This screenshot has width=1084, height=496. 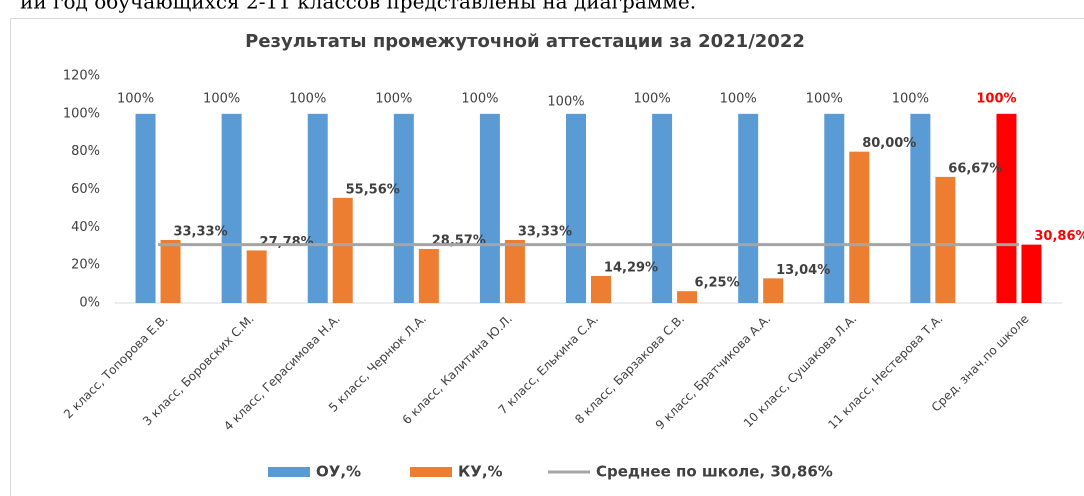 What do you see at coordinates (803, 270) in the screenshot?
I see `value-label: 13,04%` at bounding box center [803, 270].